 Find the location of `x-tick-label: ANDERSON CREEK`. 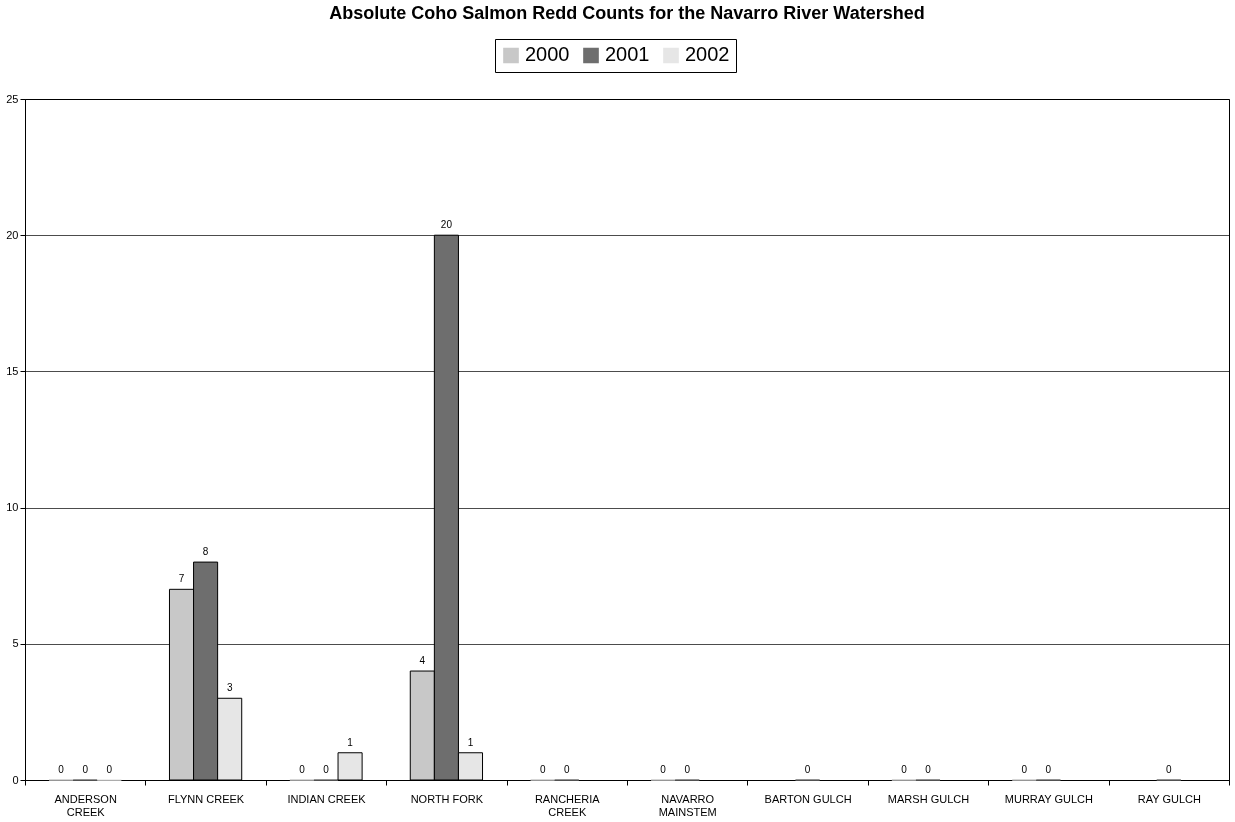

x-tick-label: ANDERSON CREEK is located at coordinates (85, 805).